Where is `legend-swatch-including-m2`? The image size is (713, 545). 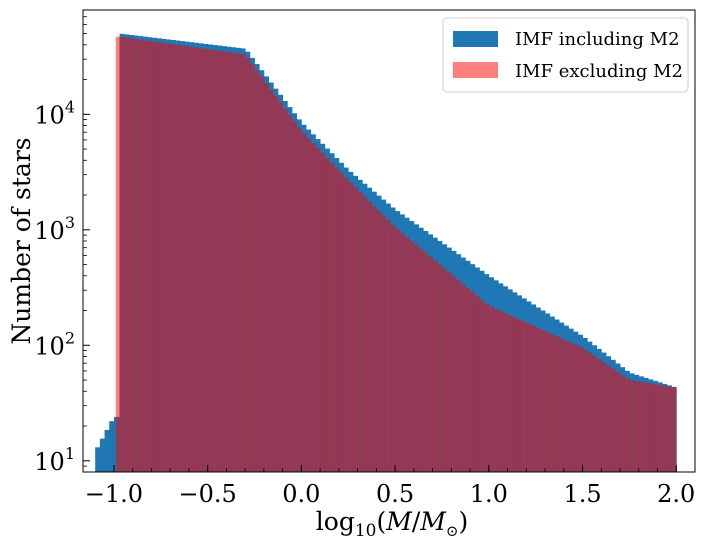
legend-swatch-including-m2 is located at coordinates (475, 39).